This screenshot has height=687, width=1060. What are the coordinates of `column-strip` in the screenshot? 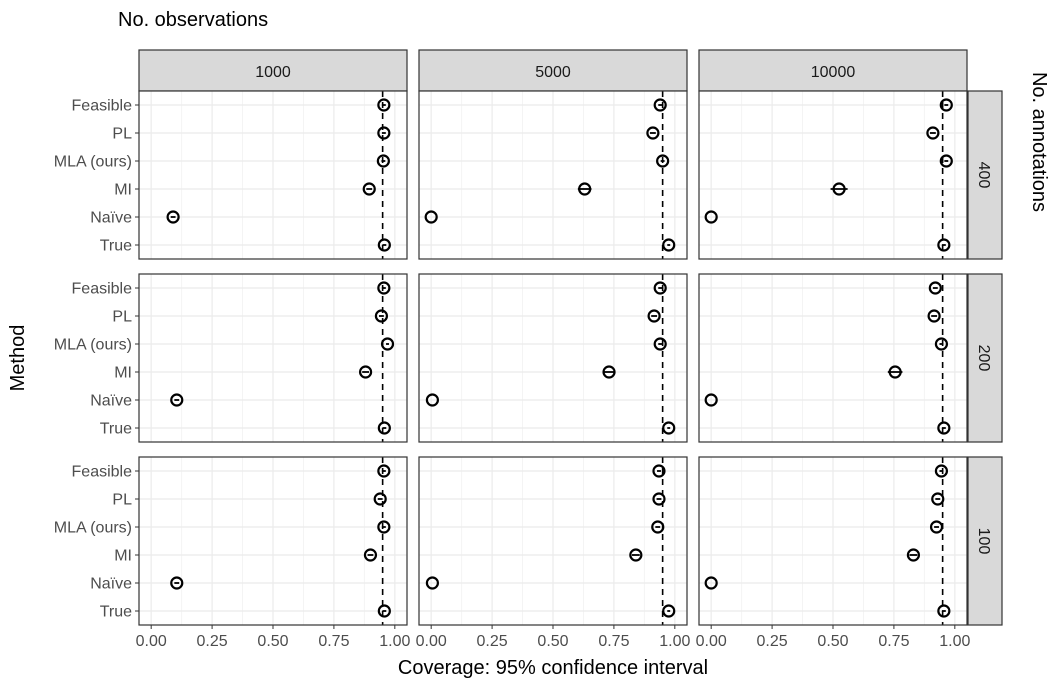 It's located at (273, 70).